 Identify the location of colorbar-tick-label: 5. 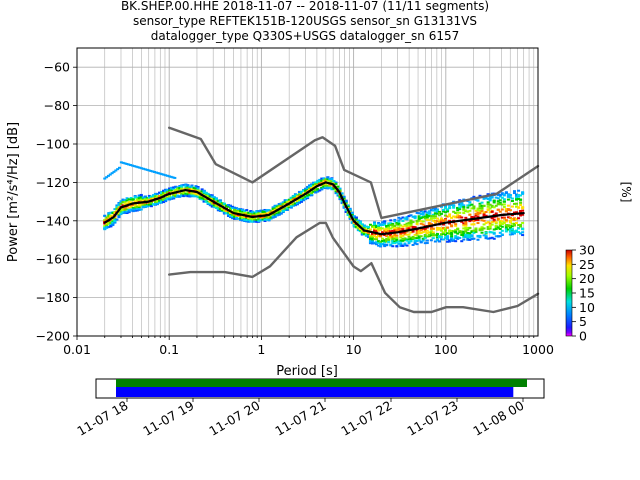
(583, 321).